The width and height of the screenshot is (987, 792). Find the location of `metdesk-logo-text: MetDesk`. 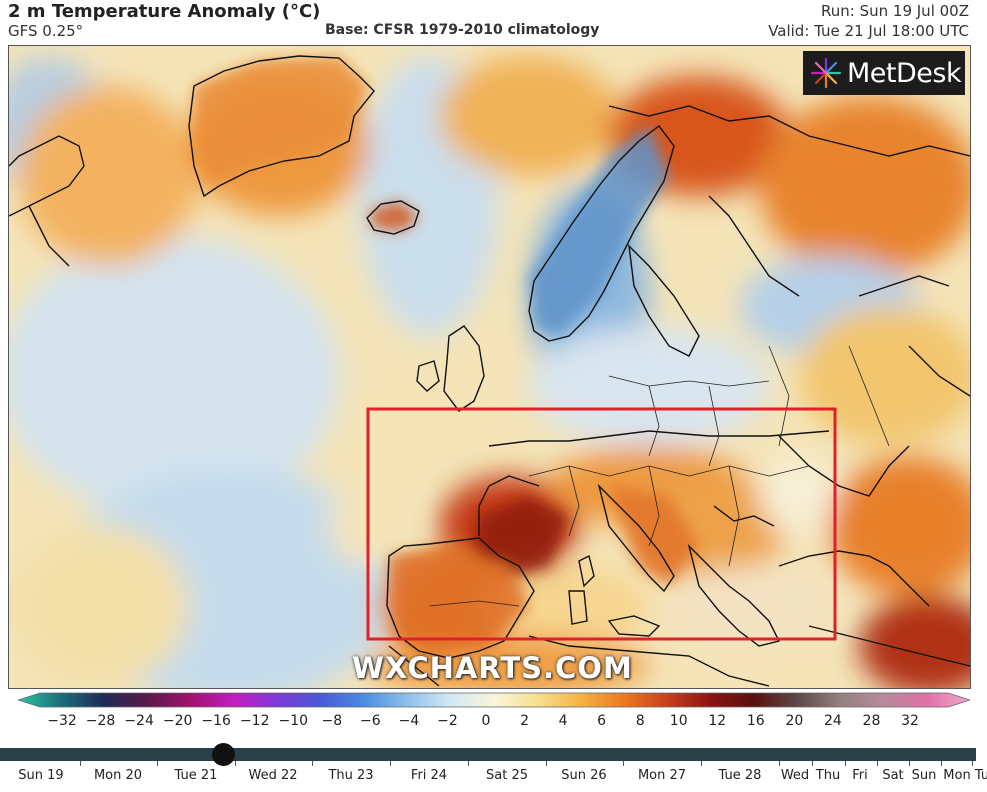

metdesk-logo-text: MetDesk is located at coordinates (904, 73).